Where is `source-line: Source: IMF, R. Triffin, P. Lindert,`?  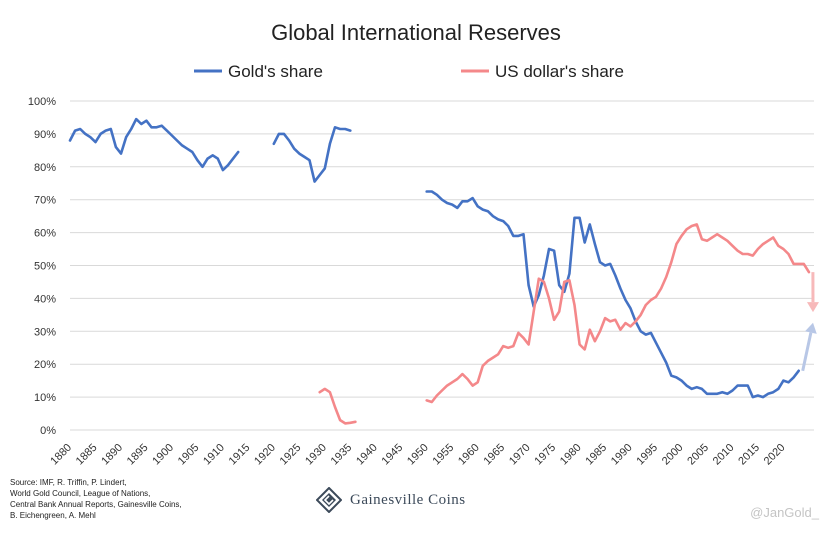 source-line: Source: IMF, R. Triffin, P. Lindert, is located at coordinates (68, 482).